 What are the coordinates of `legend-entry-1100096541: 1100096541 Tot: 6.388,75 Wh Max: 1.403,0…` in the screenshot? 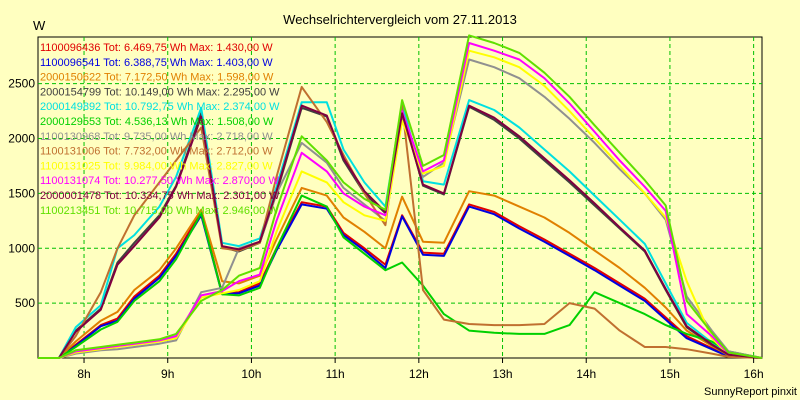 It's located at (156, 63).